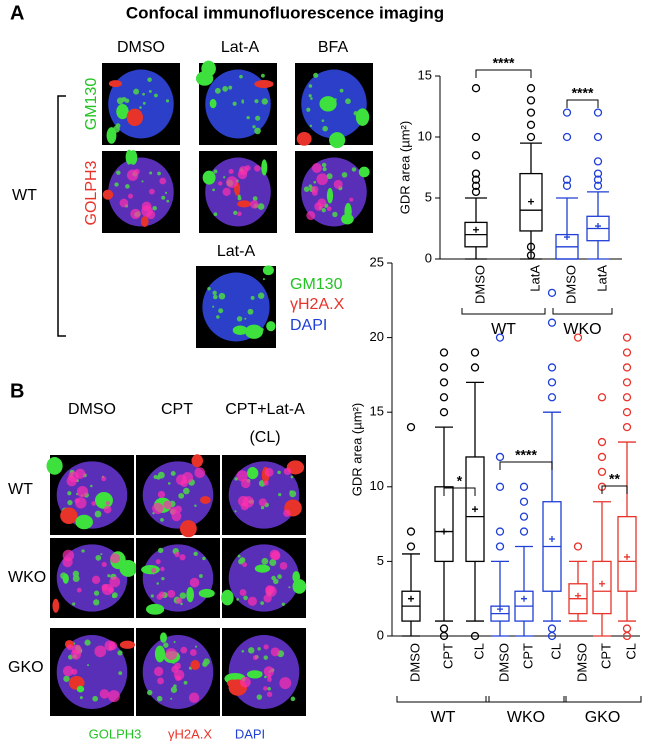  I want to click on column-label: CPT+Lat-A, so click(265, 409).